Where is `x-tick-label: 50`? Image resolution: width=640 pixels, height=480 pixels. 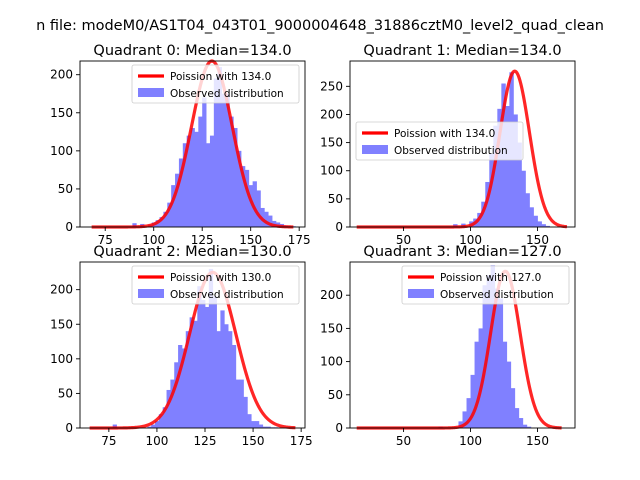
x-tick-label: 50 is located at coordinates (403, 240).